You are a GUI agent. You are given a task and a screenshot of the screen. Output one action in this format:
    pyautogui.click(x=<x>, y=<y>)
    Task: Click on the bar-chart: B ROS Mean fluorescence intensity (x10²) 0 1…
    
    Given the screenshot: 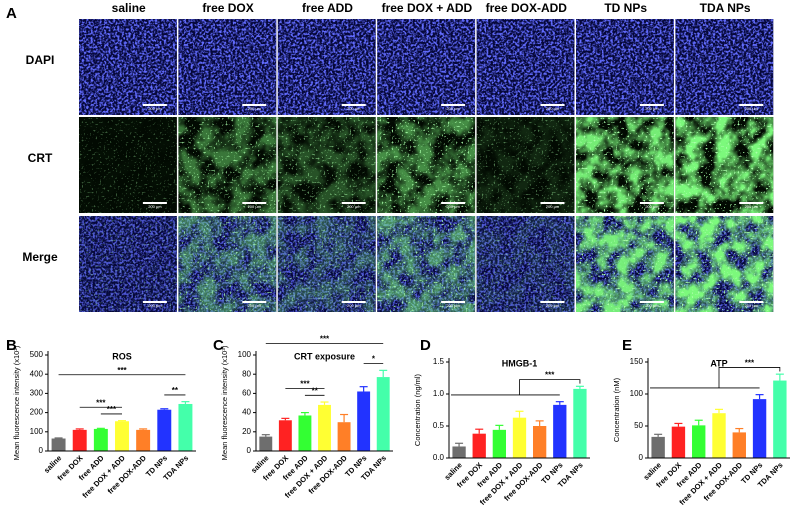 What is the action you would take?
    pyautogui.click(x=101, y=418)
    